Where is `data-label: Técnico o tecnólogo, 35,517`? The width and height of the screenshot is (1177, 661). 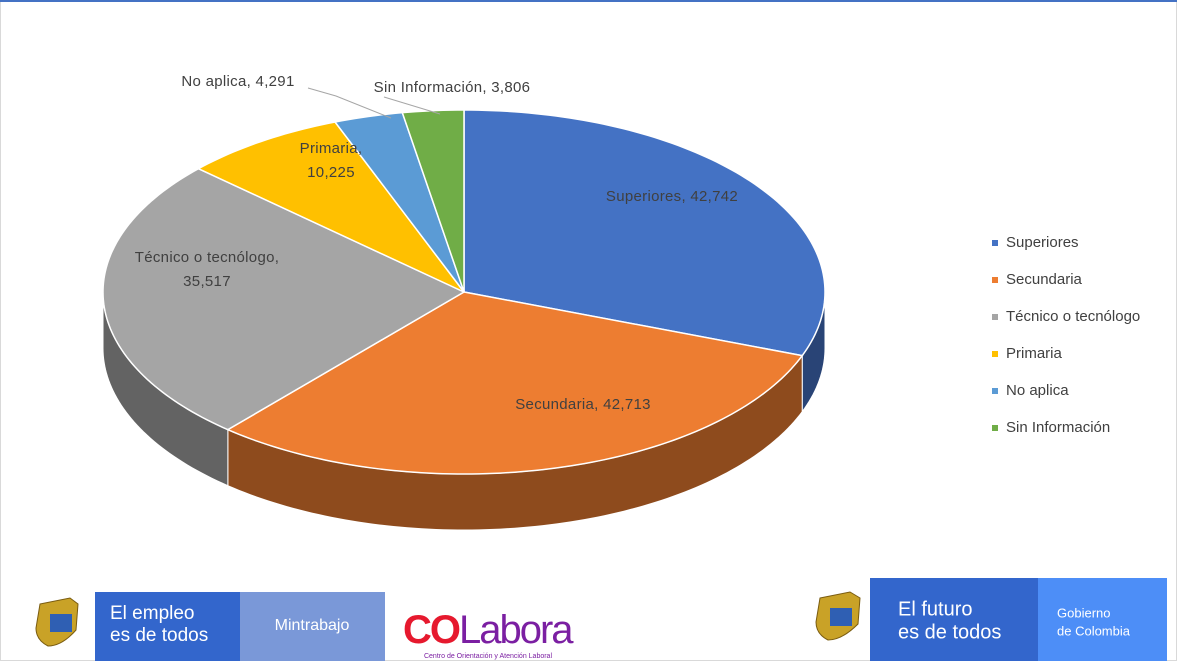
data-label: Técnico o tecnólogo, 35,517 is located at coordinates (207, 269).